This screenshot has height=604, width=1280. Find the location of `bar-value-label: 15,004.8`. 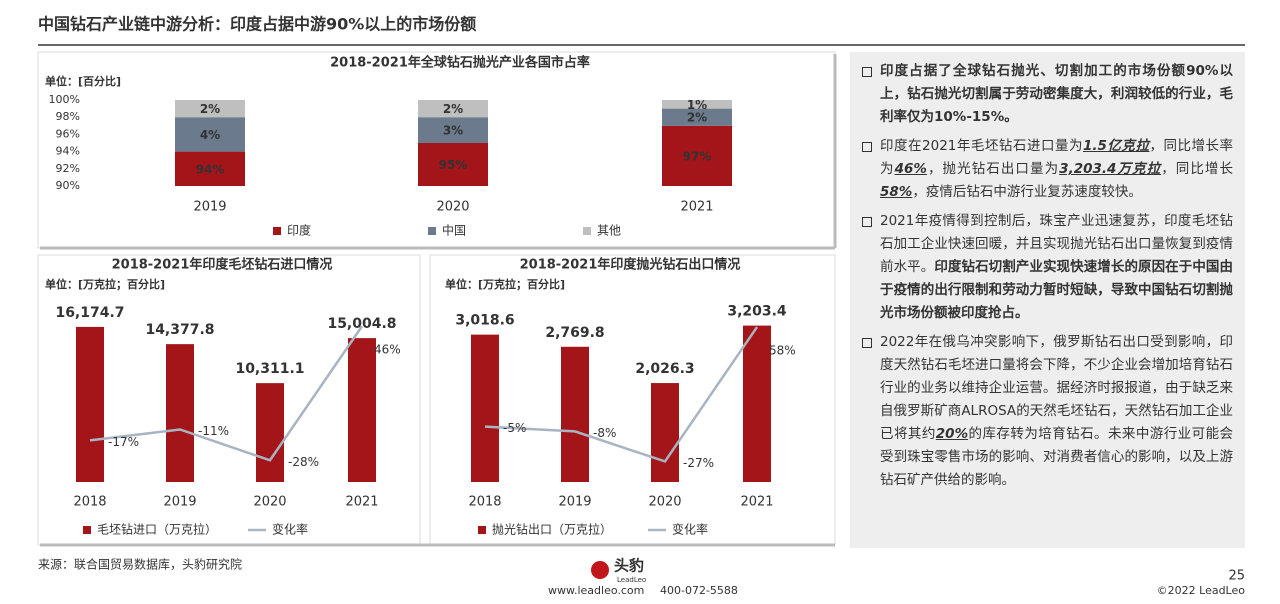

bar-value-label: 15,004.8 is located at coordinates (361, 324).